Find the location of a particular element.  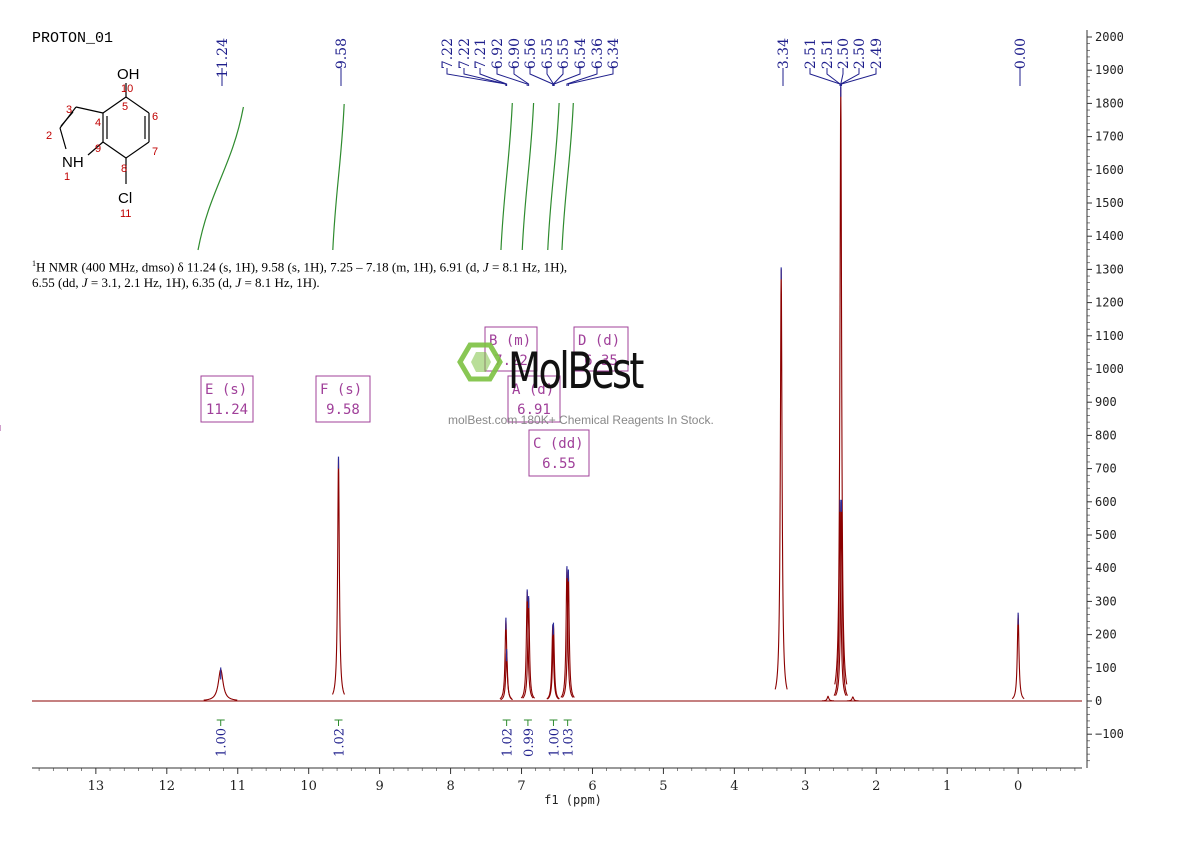

y-tick-label: 1400 is located at coordinates (1109, 236).